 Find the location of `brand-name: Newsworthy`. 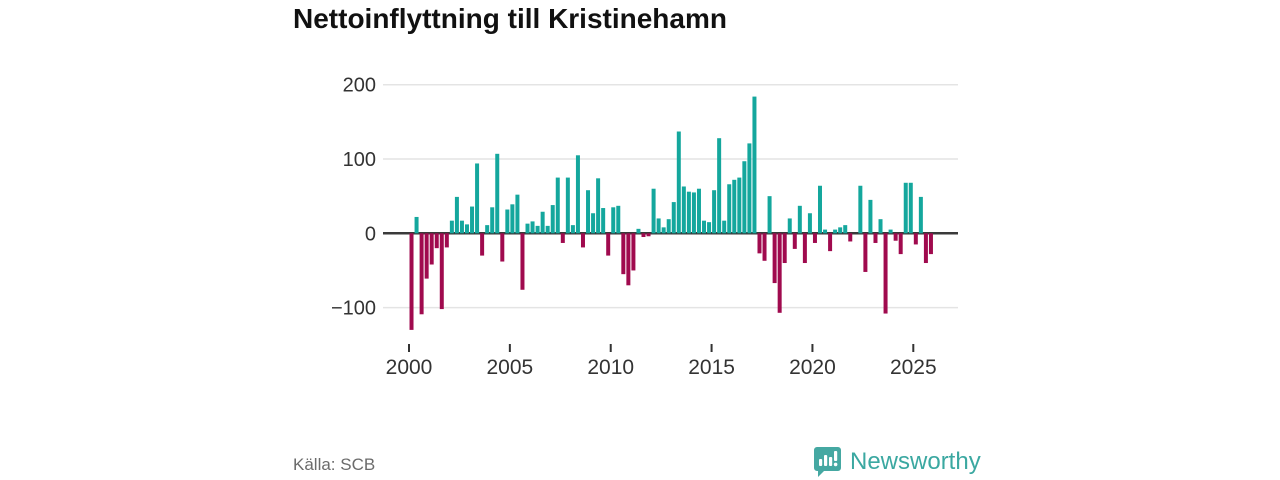

brand-name: Newsworthy is located at coordinates (915, 461).